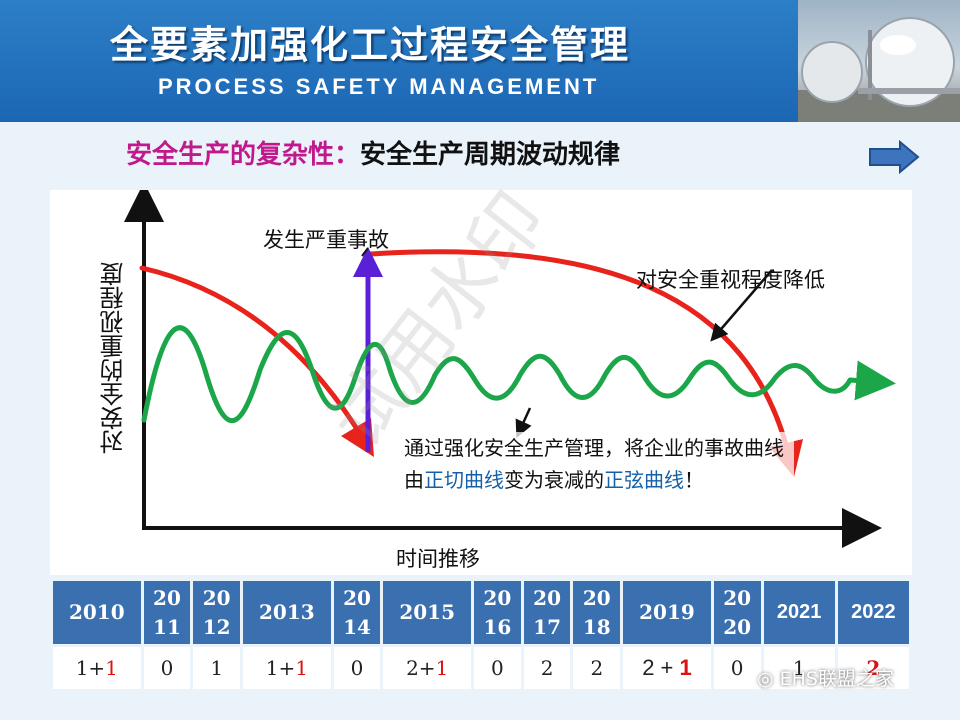 The image size is (960, 720). What do you see at coordinates (730, 280) in the screenshot?
I see `decline-label: 对安全重视程度降低` at bounding box center [730, 280].